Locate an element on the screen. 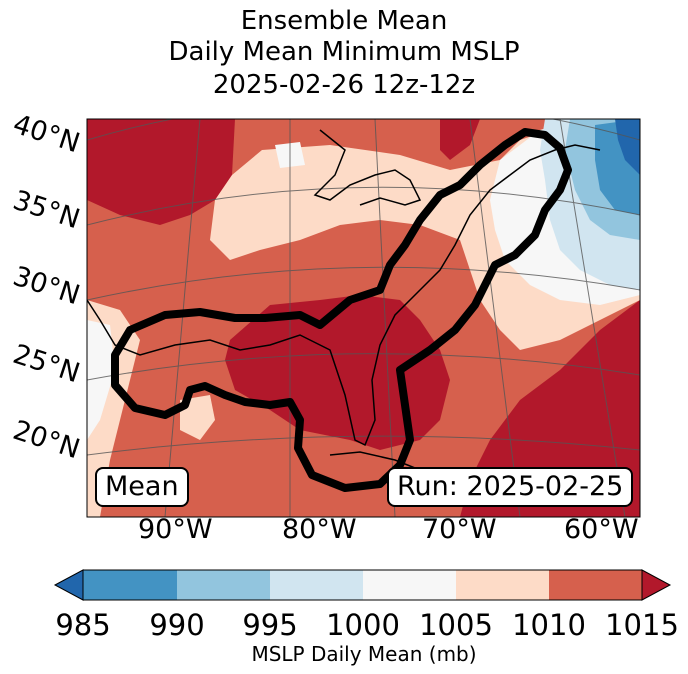 Image resolution: width=688 pixels, height=674 pixels. colorbar-frame is located at coordinates (362, 585).